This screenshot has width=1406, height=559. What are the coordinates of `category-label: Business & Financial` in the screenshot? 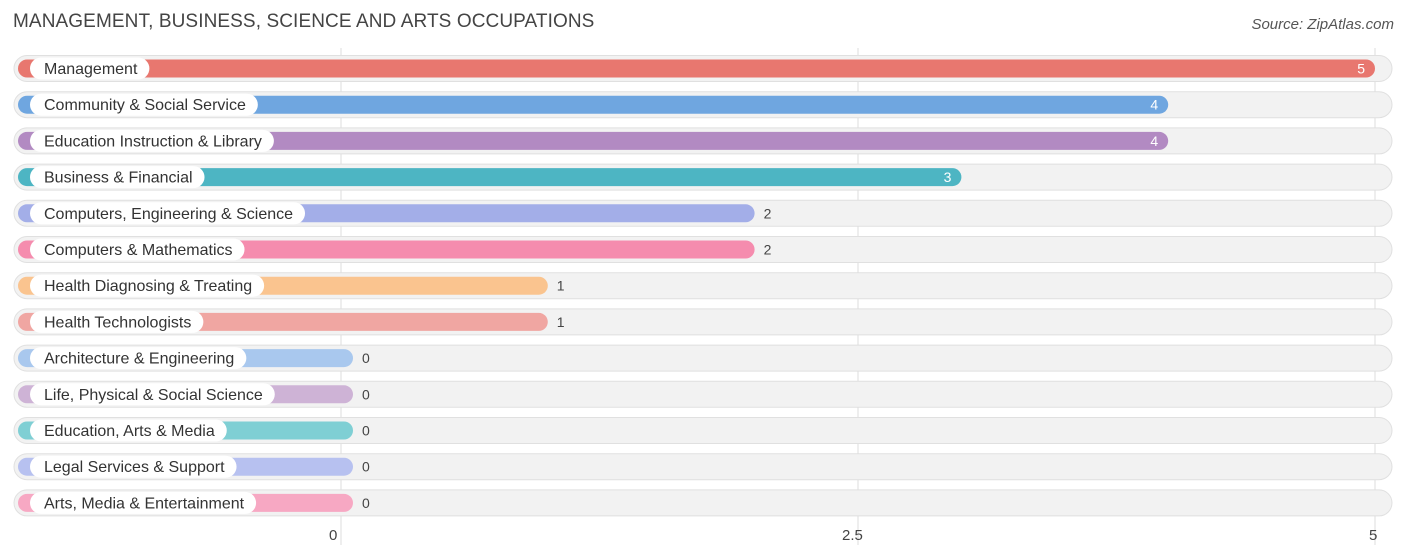 It's located at (118, 178).